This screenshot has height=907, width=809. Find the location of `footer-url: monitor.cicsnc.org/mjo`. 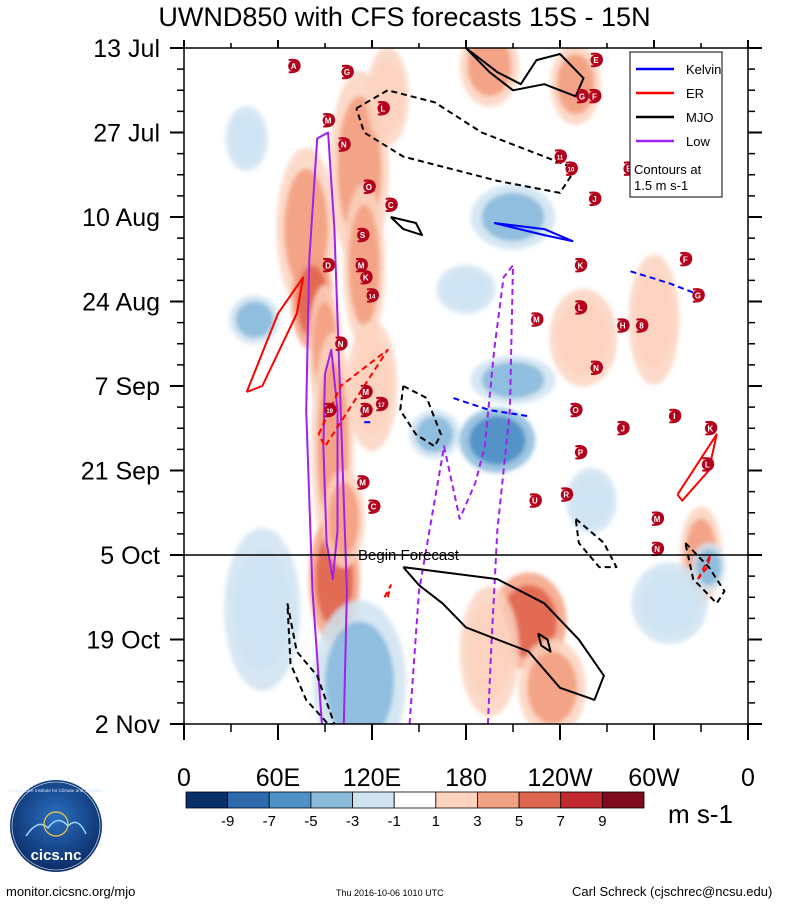

footer-url: monitor.cicsnc.org/mjo is located at coordinates (71, 891).